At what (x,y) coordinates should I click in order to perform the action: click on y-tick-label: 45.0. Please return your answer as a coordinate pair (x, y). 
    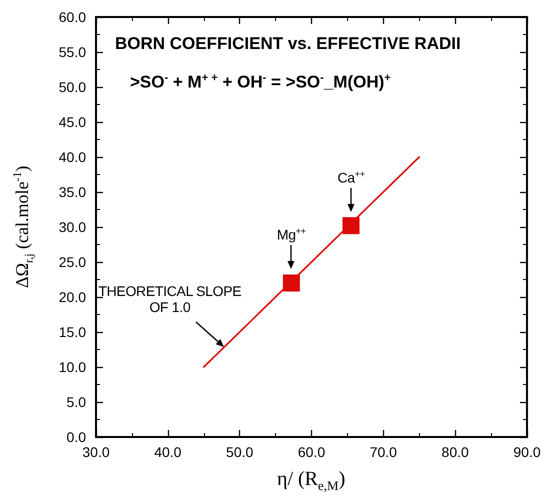
    Looking at the image, I should click on (72, 122).